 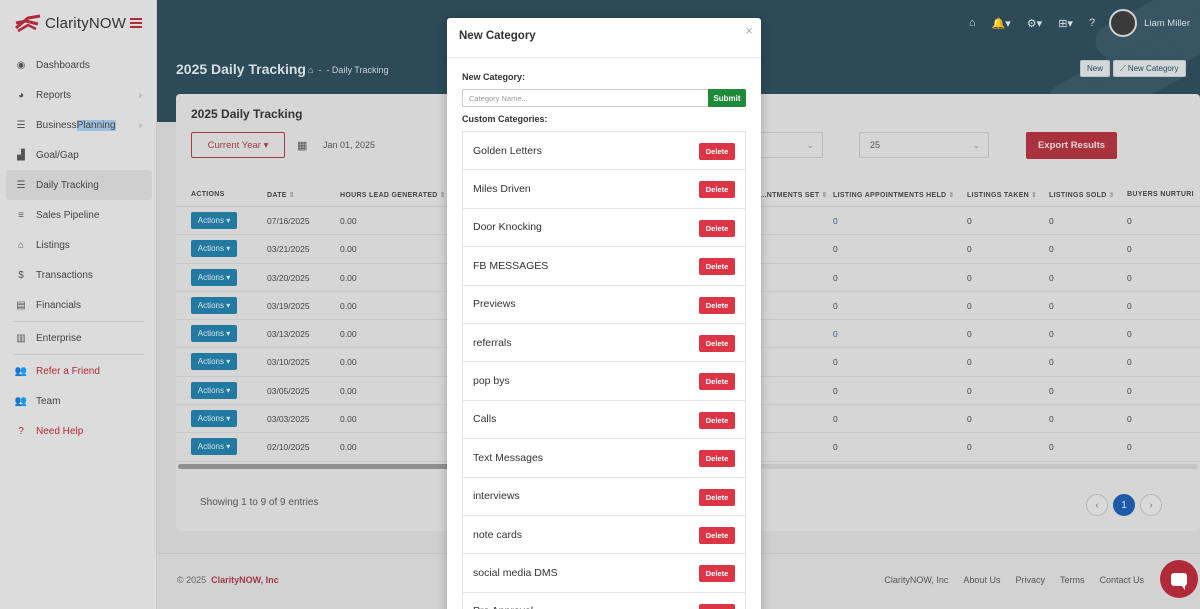 I want to click on sidebar-item-label: Need Help, so click(x=60, y=431).